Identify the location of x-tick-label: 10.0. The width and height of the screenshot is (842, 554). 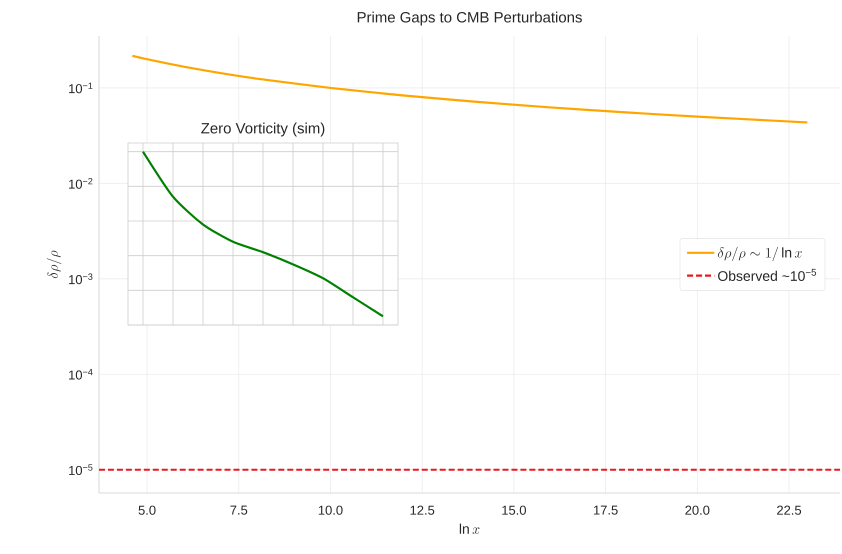
(330, 510).